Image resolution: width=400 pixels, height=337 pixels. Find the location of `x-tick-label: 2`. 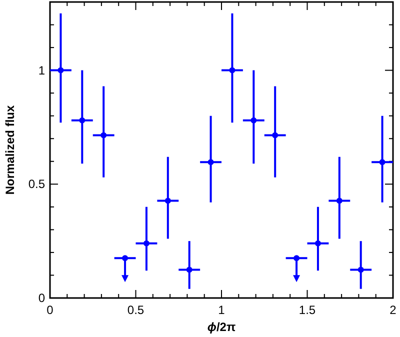

x-tick-label: 2 is located at coordinates (393, 310).